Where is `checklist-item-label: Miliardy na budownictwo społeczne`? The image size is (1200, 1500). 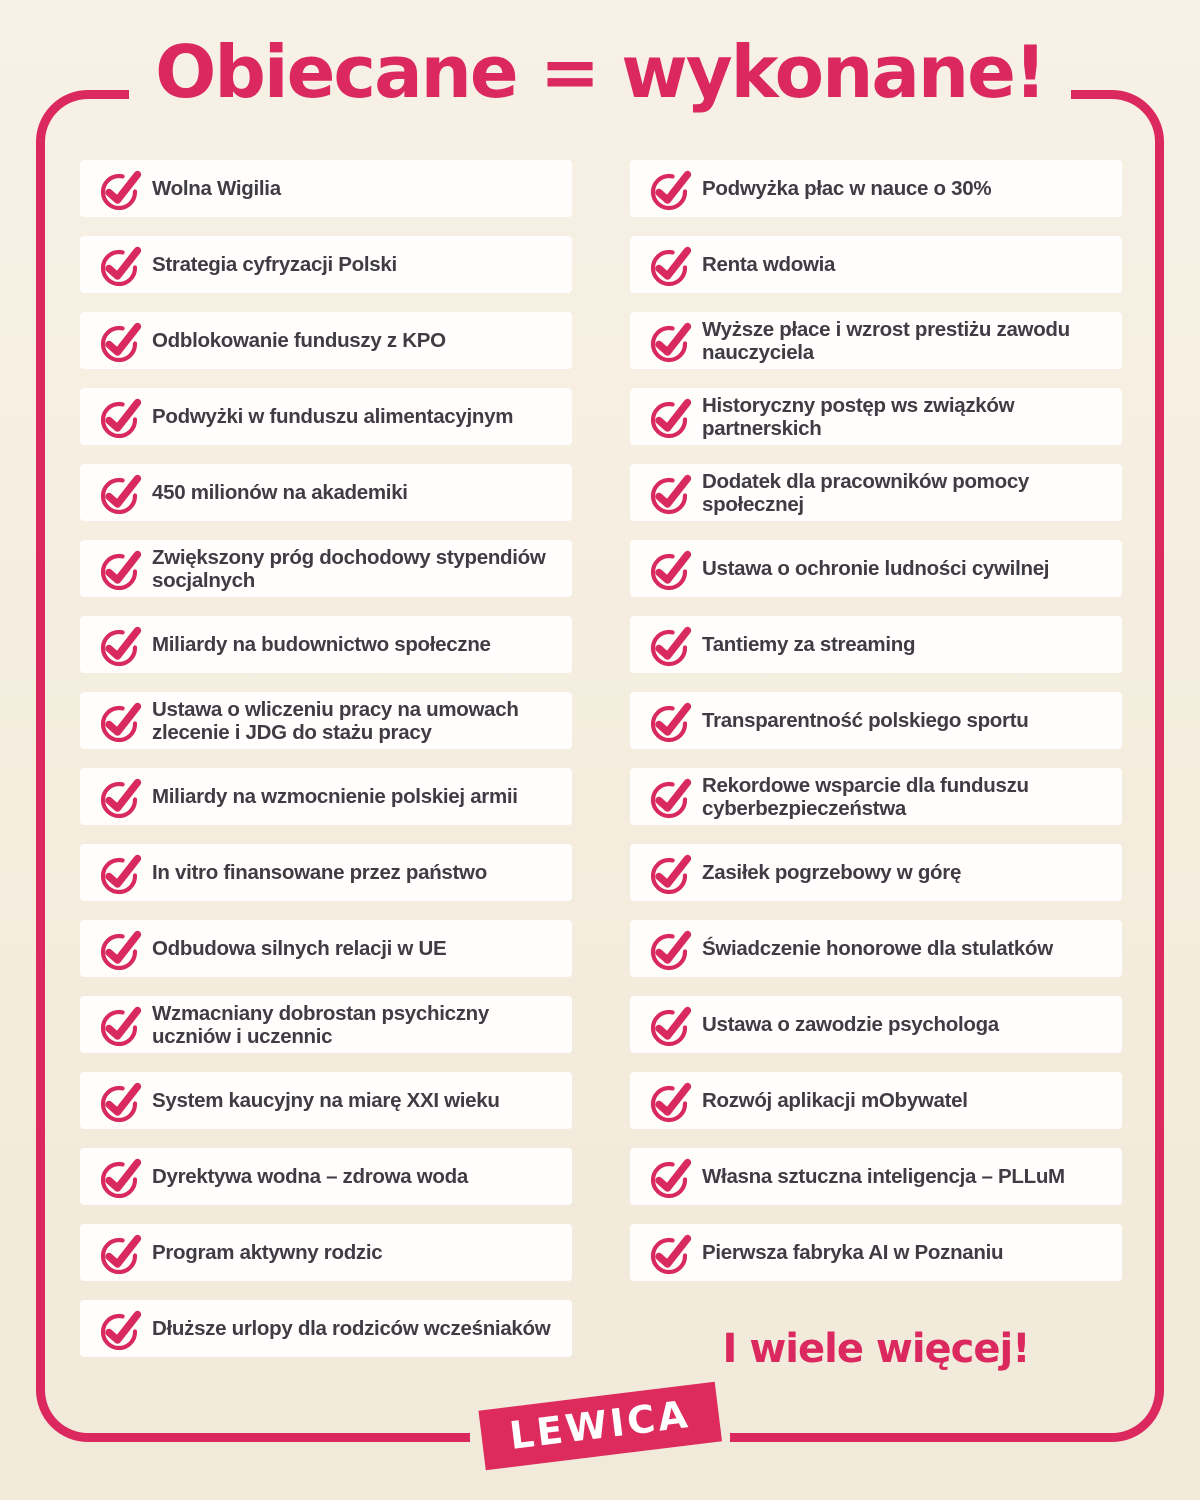 checklist-item-label: Miliardy na budownictwo społeczne is located at coordinates (321, 644).